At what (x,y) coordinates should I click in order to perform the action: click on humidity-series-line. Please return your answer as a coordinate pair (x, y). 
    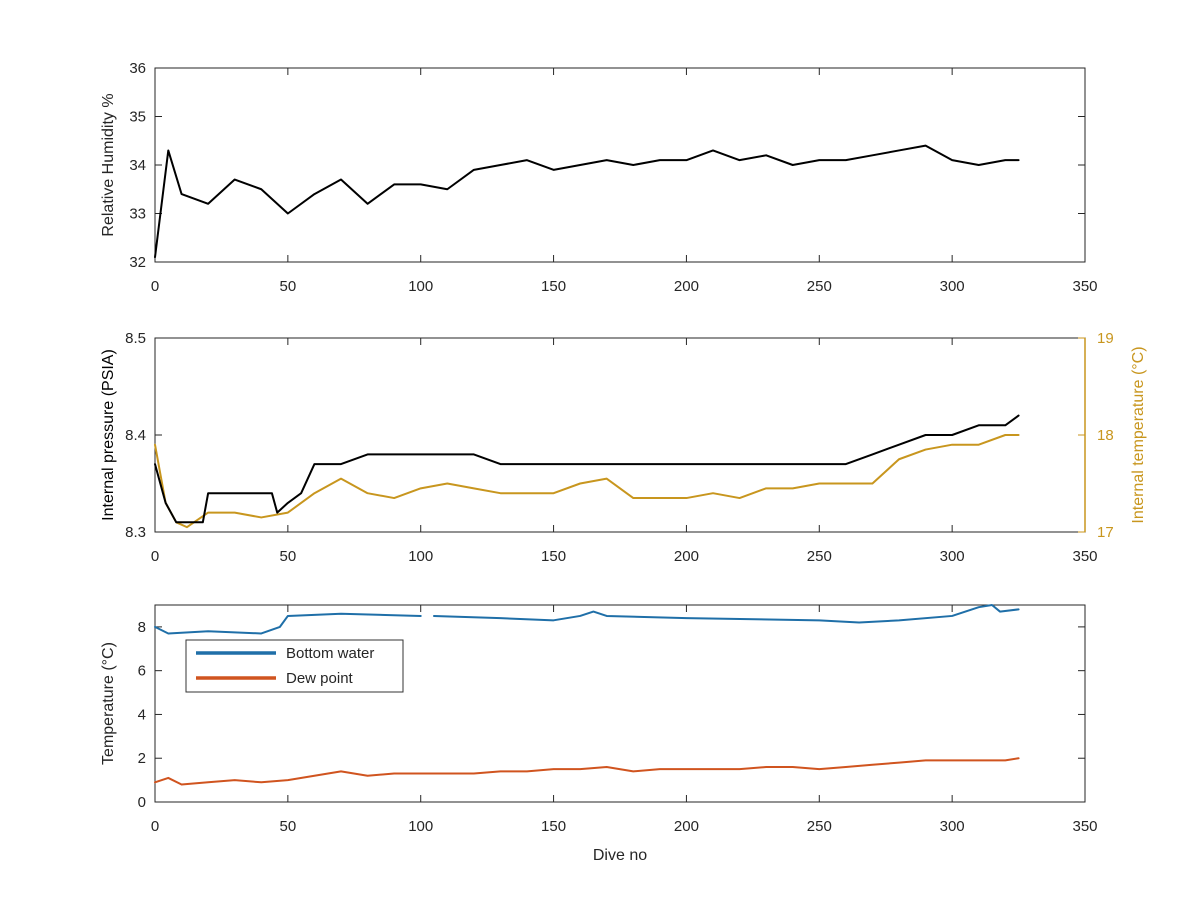
    Looking at the image, I should click on (587, 201).